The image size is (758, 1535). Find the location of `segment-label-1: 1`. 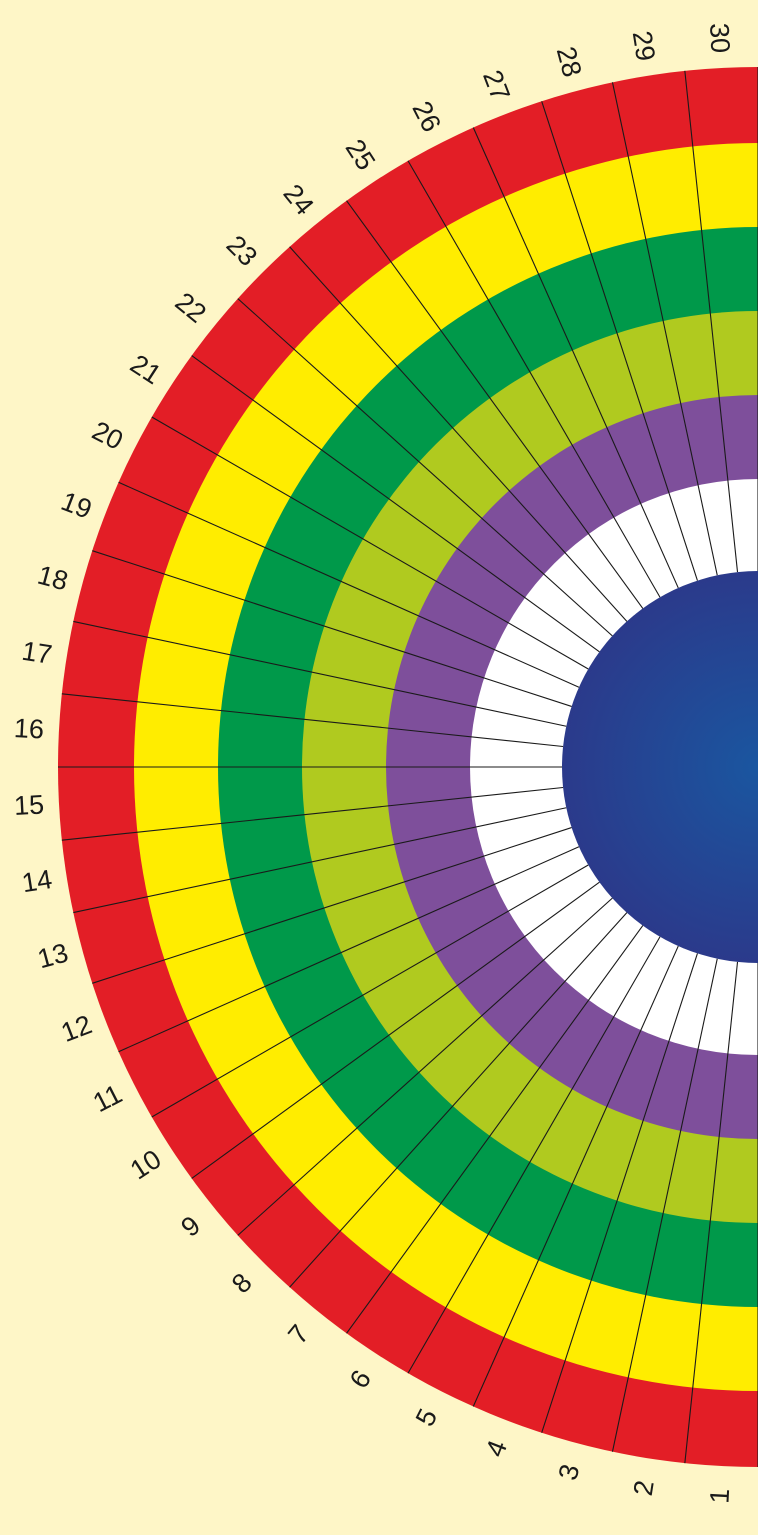

segment-label-1: 1 is located at coordinates (719, 1496).